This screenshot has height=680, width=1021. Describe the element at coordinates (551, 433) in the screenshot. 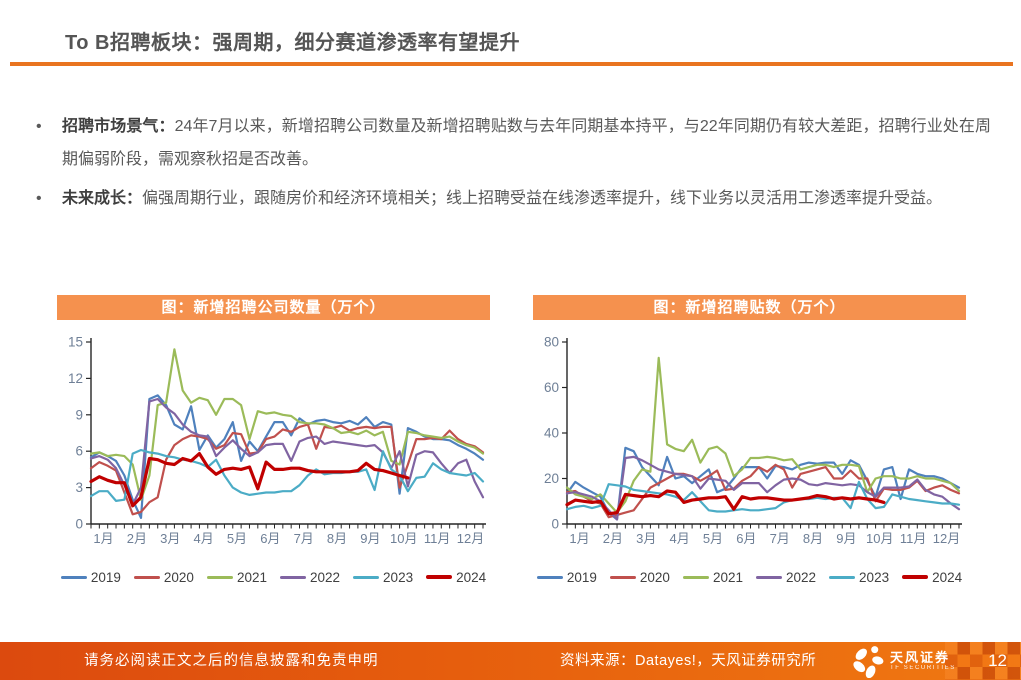

I see `y-tick-label: 40` at that location.